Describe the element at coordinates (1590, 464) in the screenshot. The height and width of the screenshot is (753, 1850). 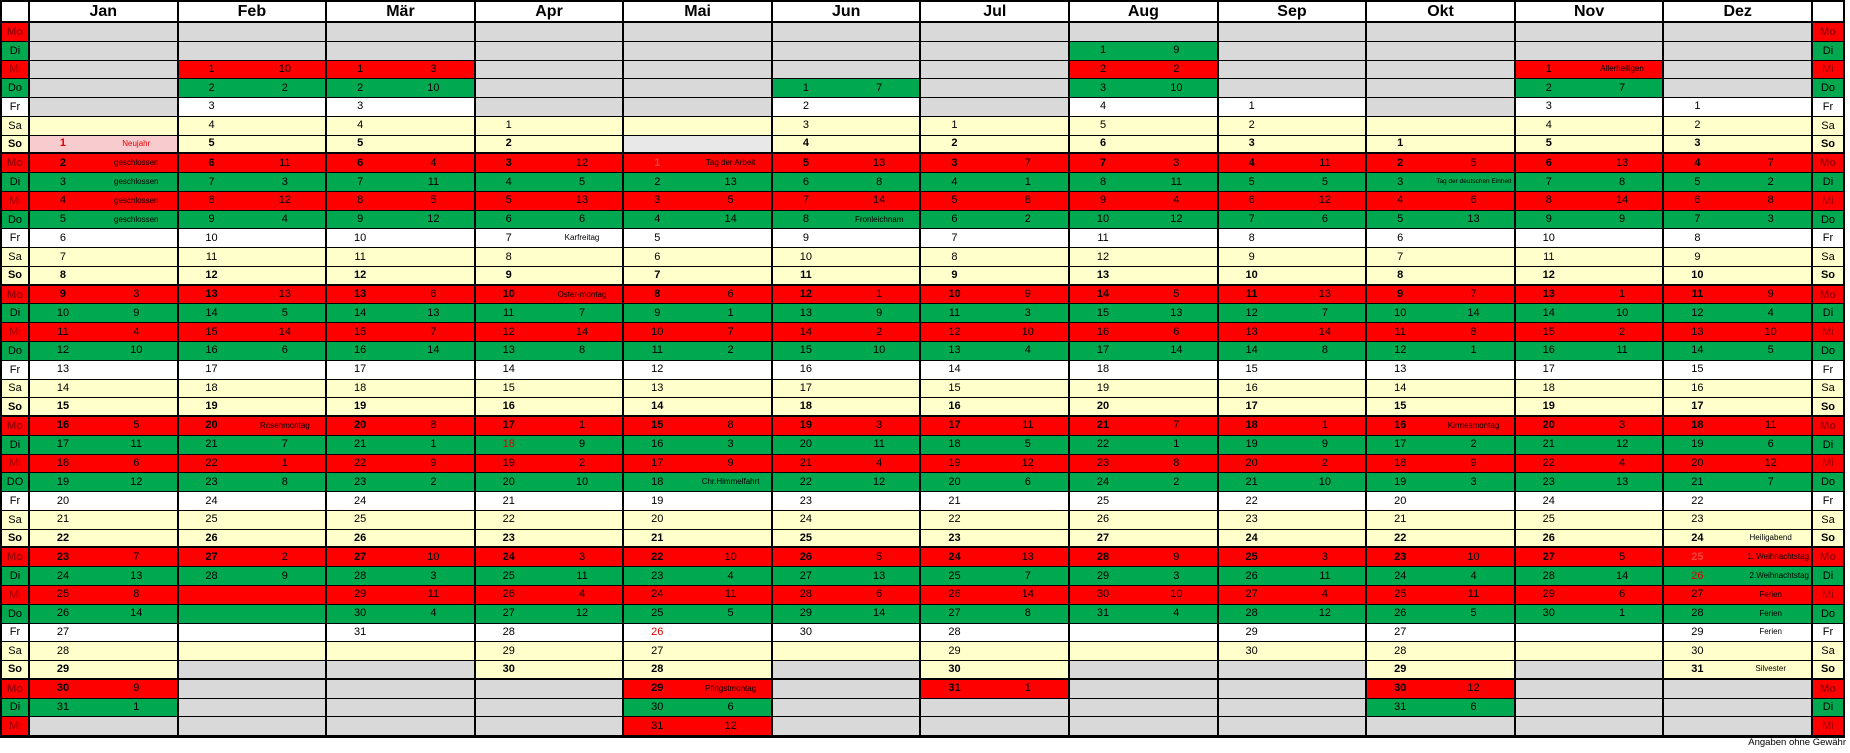
I see `day-cell-nov-22: 22 4` at that location.